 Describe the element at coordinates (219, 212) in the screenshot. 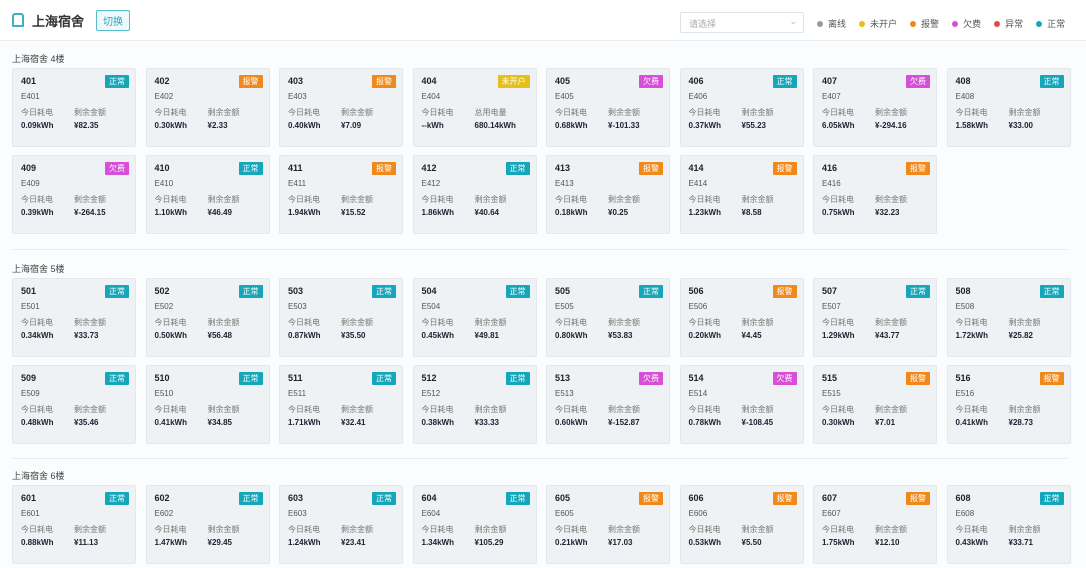

I see `balance-value: ¥46.49` at that location.